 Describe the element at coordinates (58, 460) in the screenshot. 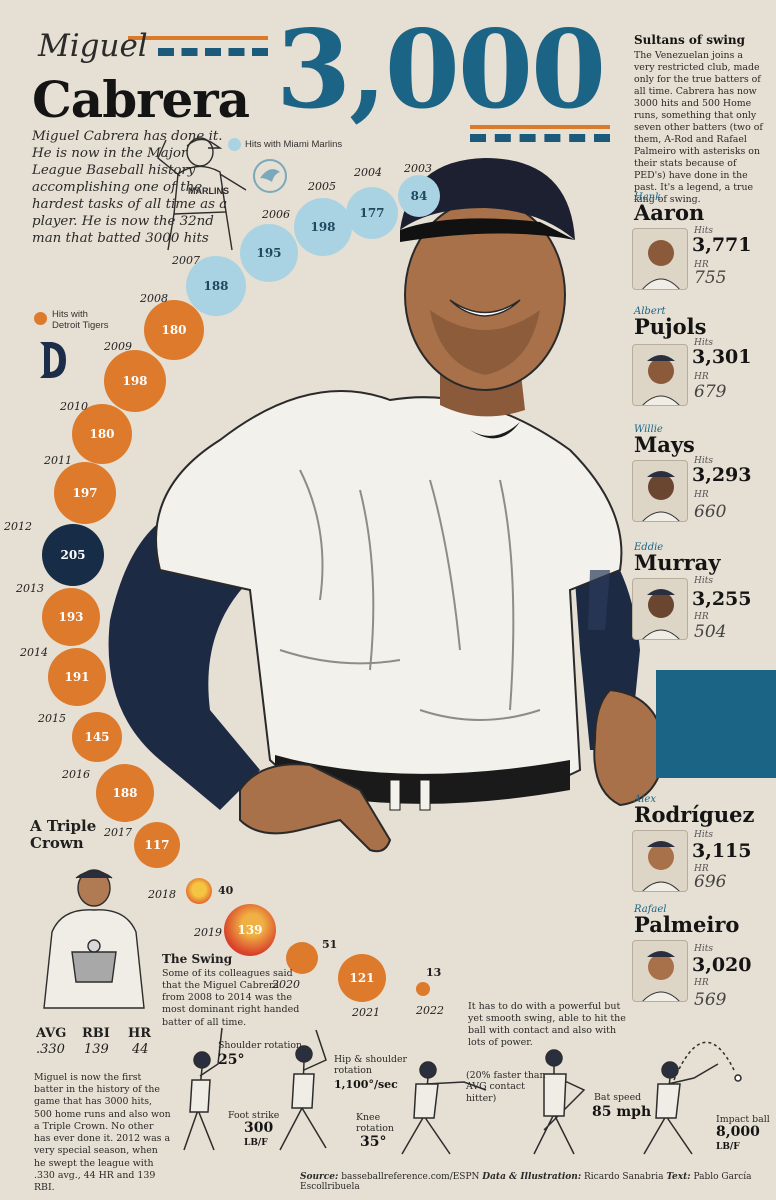

I see `season-year-2011: 2011` at that location.